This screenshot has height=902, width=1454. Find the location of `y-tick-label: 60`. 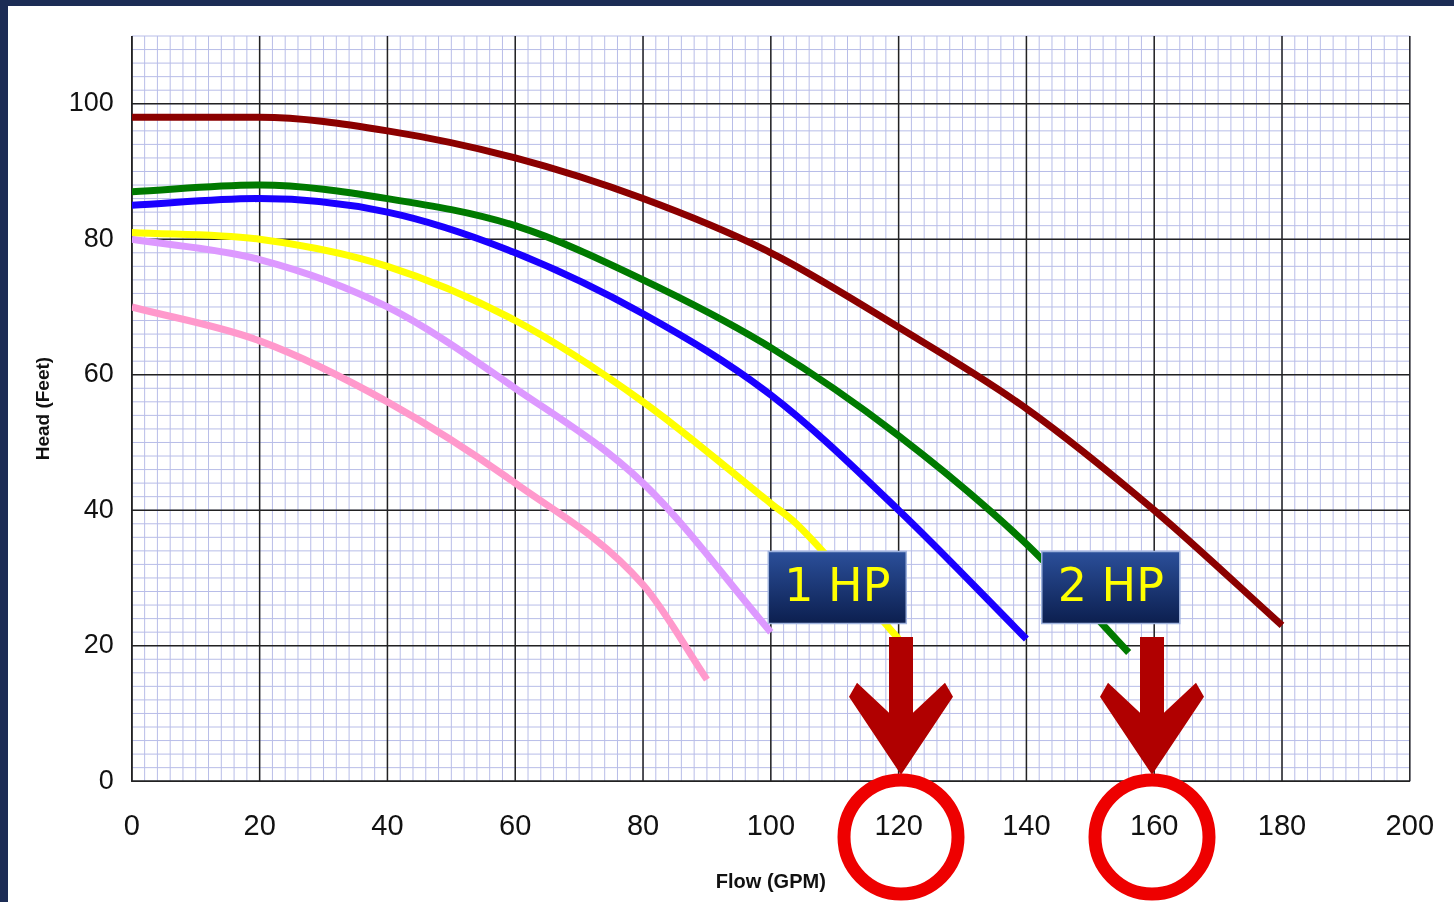

y-tick-label: 60 is located at coordinates (98, 373).